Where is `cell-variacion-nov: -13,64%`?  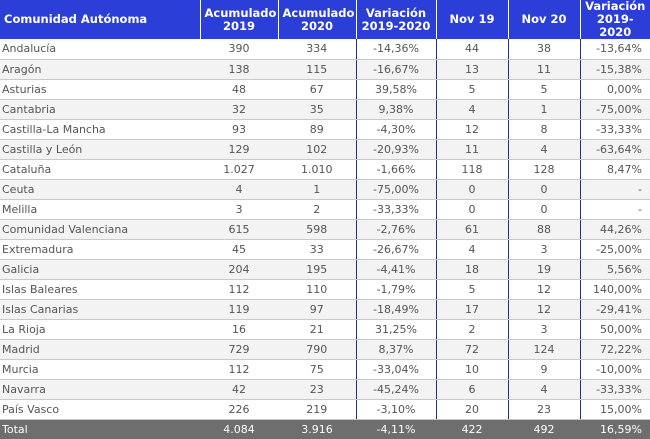
cell-variacion-nov: -13,64% is located at coordinates (614, 49).